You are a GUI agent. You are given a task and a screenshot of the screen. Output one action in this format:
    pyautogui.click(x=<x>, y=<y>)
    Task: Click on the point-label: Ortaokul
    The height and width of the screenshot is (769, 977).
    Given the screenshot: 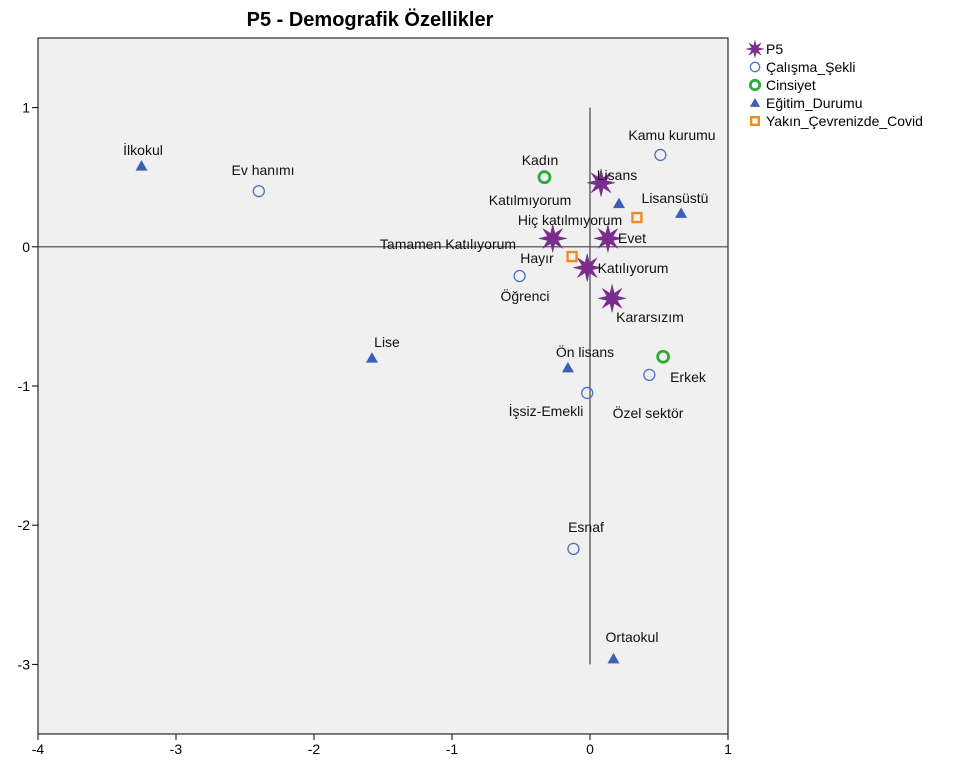 What is the action you would take?
    pyautogui.click(x=632, y=637)
    